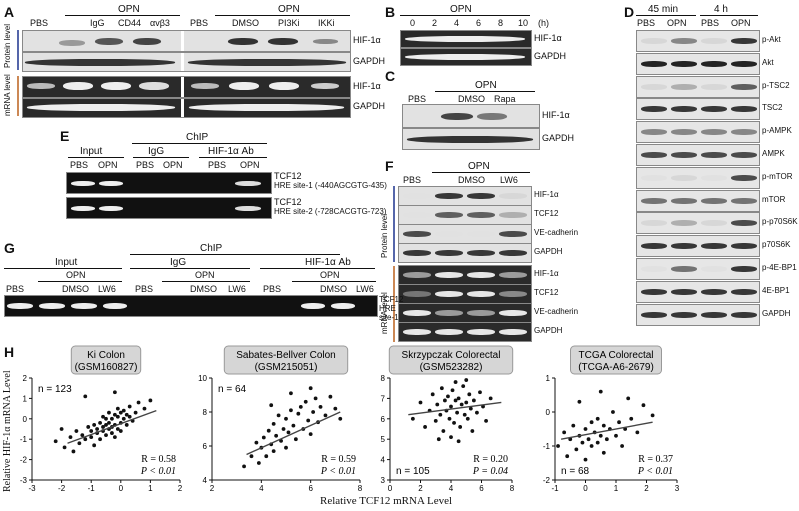  I want to click on g-group-hif: HIF-1α Ab, so click(328, 262).